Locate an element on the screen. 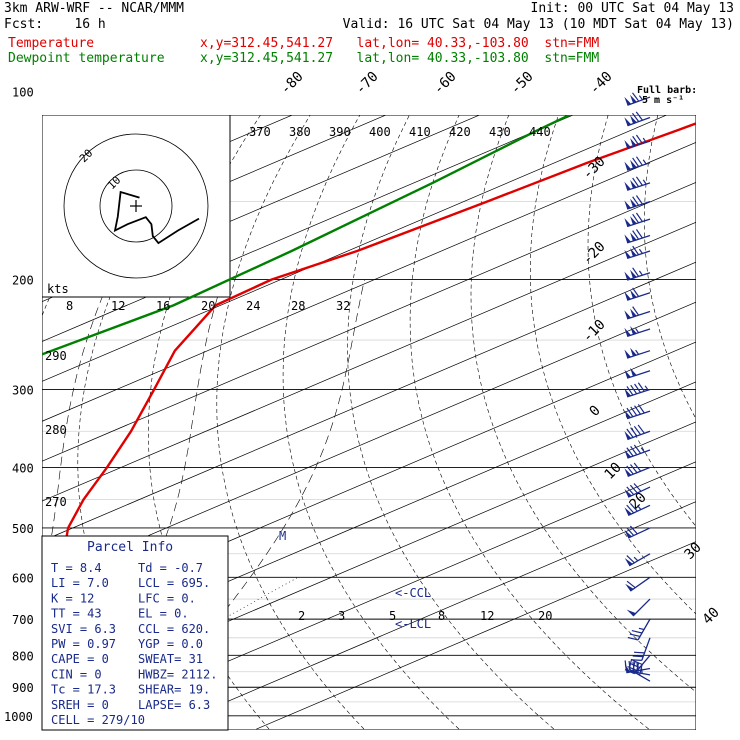  hodograph-scale-label: 32 is located at coordinates (343, 306).